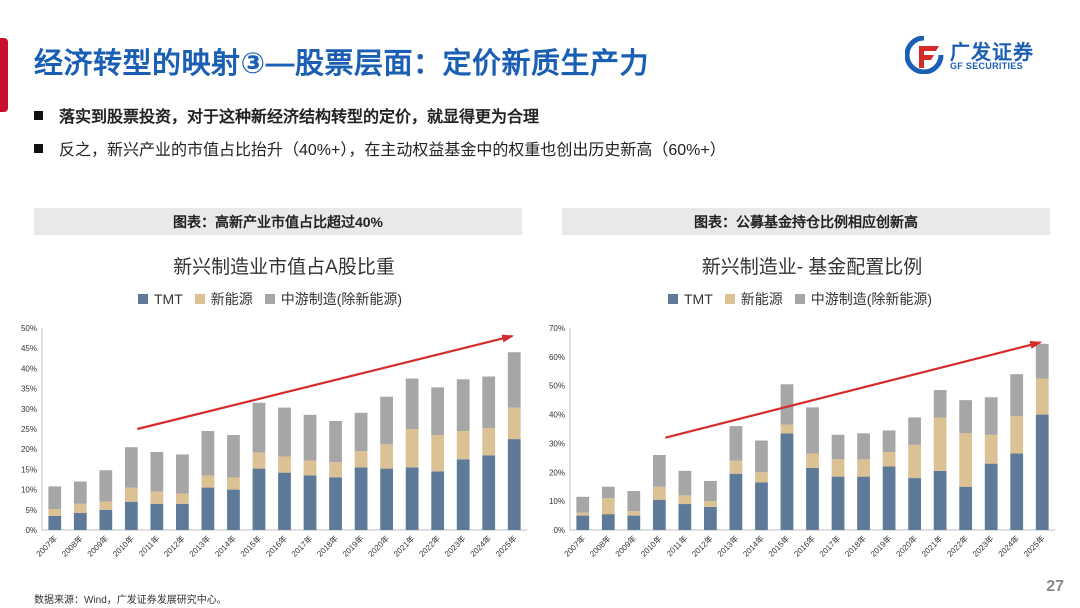  I want to click on page-title: 经济转型的映射③—股票层面：定价新质生产力, so click(342, 64).